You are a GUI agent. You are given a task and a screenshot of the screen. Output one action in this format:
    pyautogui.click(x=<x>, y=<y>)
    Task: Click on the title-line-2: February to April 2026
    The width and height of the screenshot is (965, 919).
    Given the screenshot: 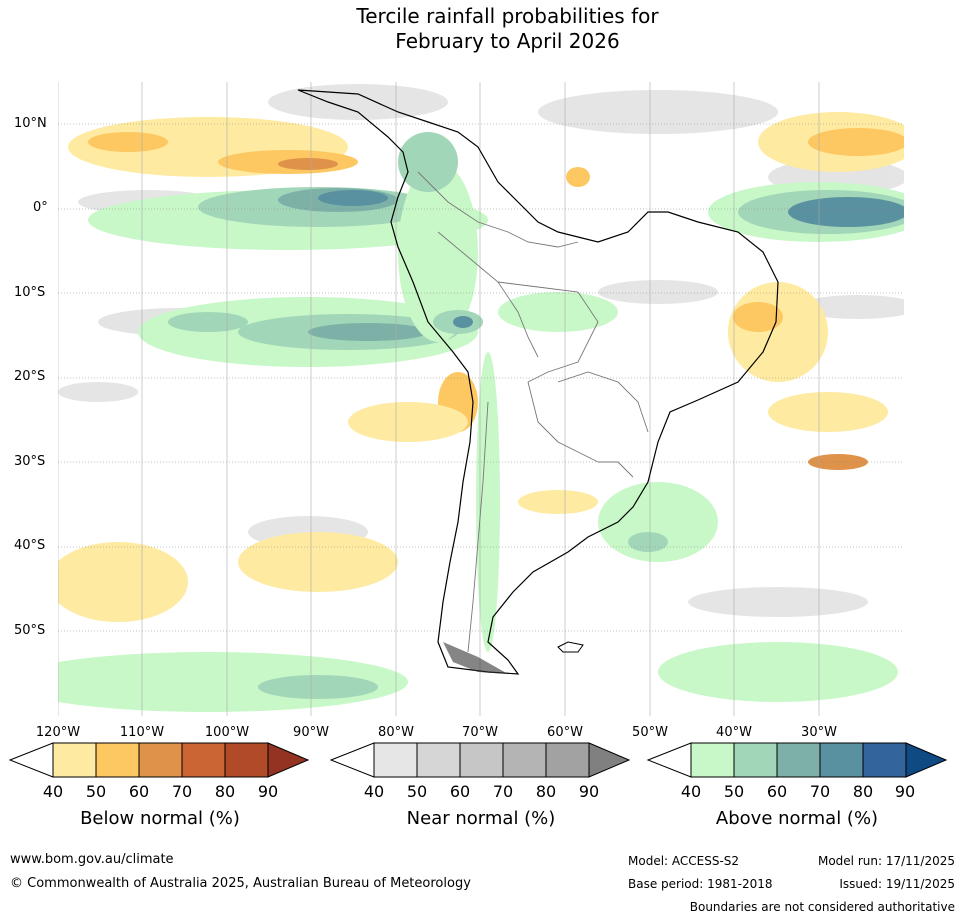 What is the action you would take?
    pyautogui.click(x=507, y=41)
    